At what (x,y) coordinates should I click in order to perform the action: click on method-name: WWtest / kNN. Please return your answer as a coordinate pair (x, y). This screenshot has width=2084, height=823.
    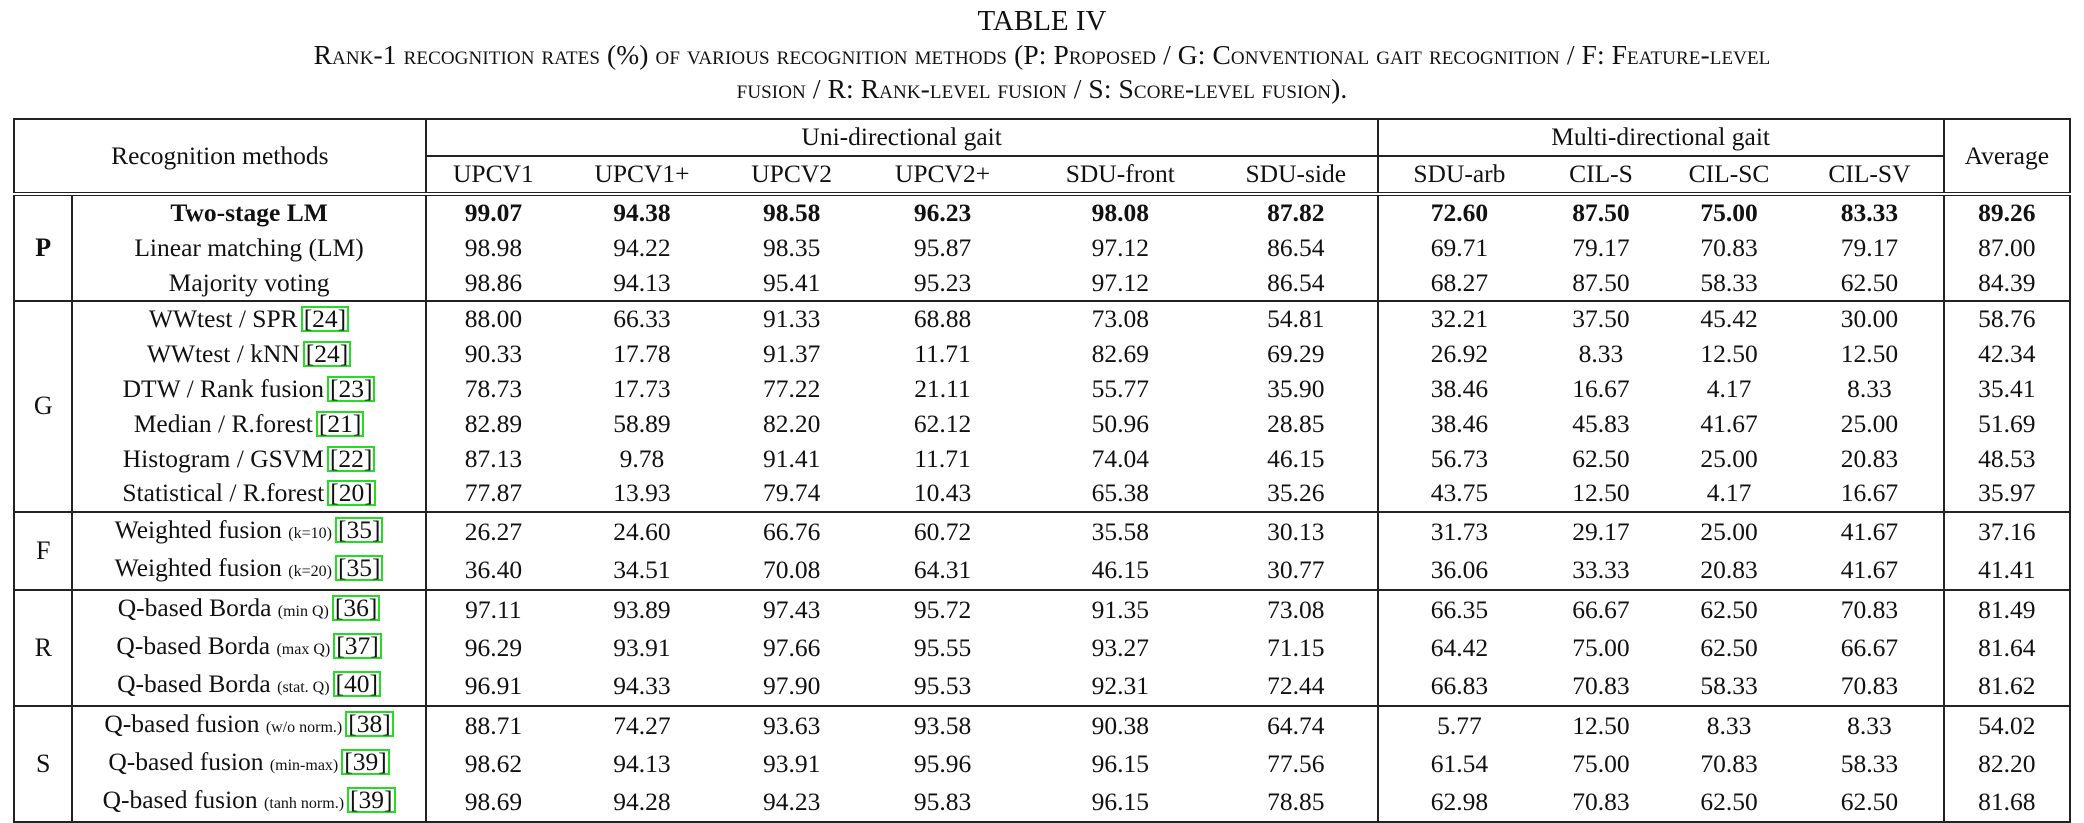
    Looking at the image, I should click on (223, 354).